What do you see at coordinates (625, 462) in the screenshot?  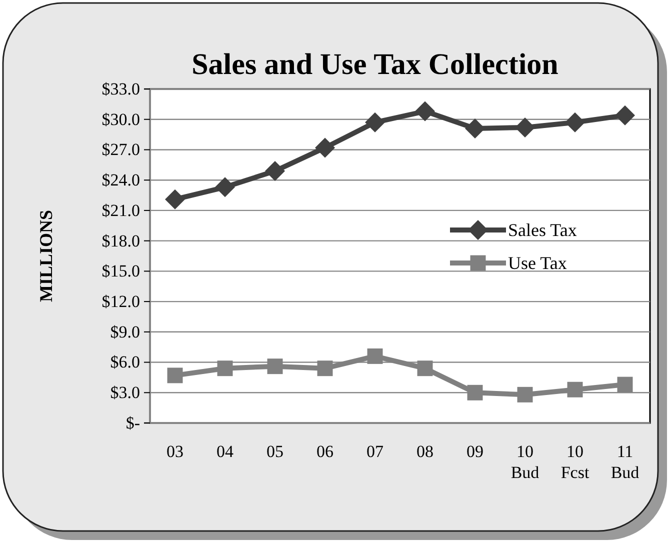 I see `x-tick-label: 11 Bud` at bounding box center [625, 462].